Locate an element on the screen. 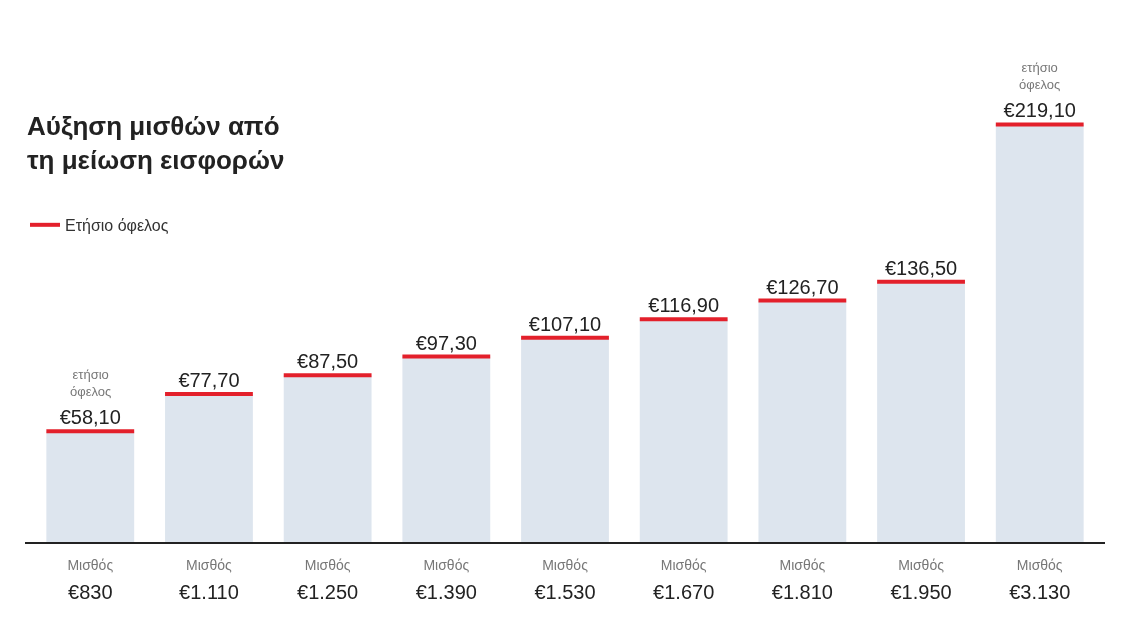 The width and height of the screenshot is (1130, 637). data-label: €219,10 is located at coordinates (1039, 110).